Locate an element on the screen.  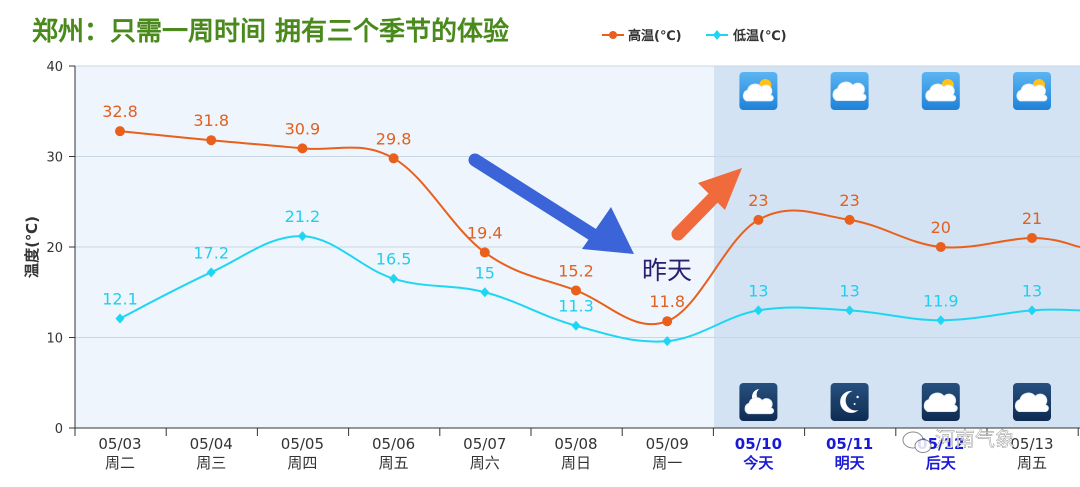
x-tick-label: 05/10 is located at coordinates (758, 444).